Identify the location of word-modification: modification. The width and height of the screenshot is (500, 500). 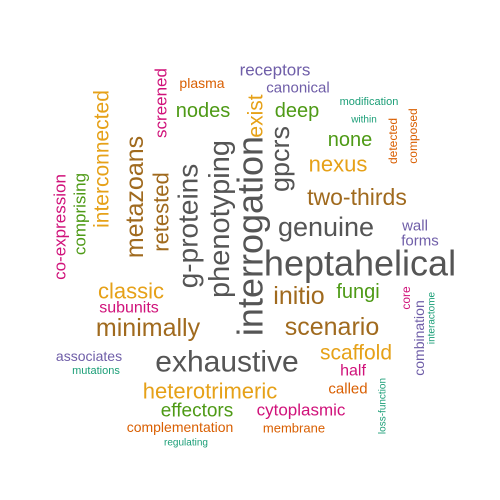
(369, 102).